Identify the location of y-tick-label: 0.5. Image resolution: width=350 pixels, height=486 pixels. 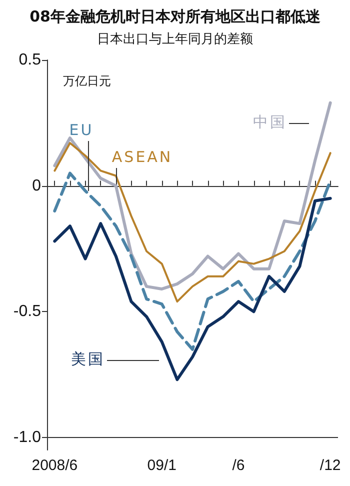
(30, 60).